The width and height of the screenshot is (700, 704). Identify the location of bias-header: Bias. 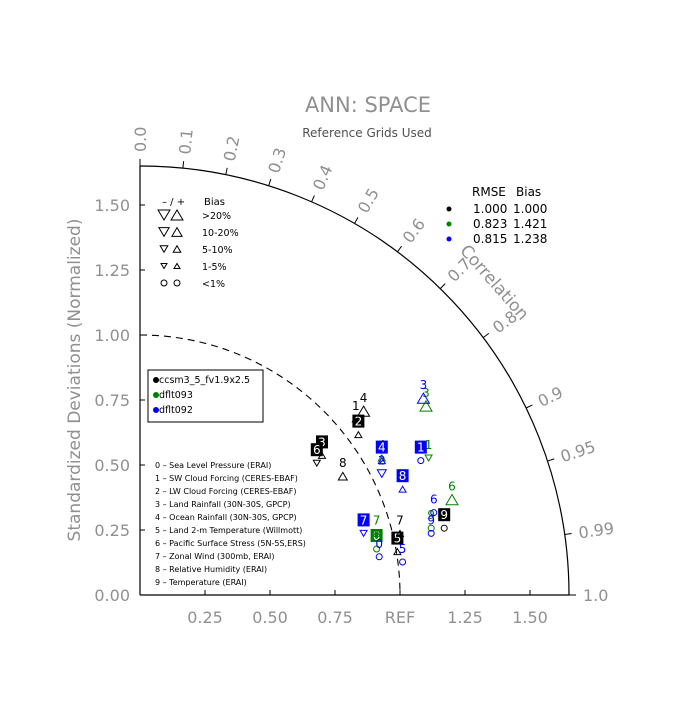
(528, 192).